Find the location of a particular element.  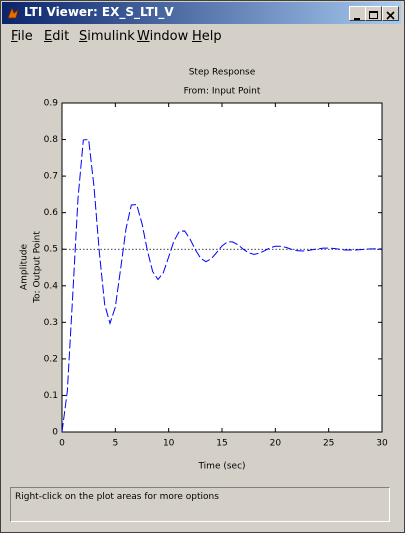

app-icon is located at coordinates (13, 12).